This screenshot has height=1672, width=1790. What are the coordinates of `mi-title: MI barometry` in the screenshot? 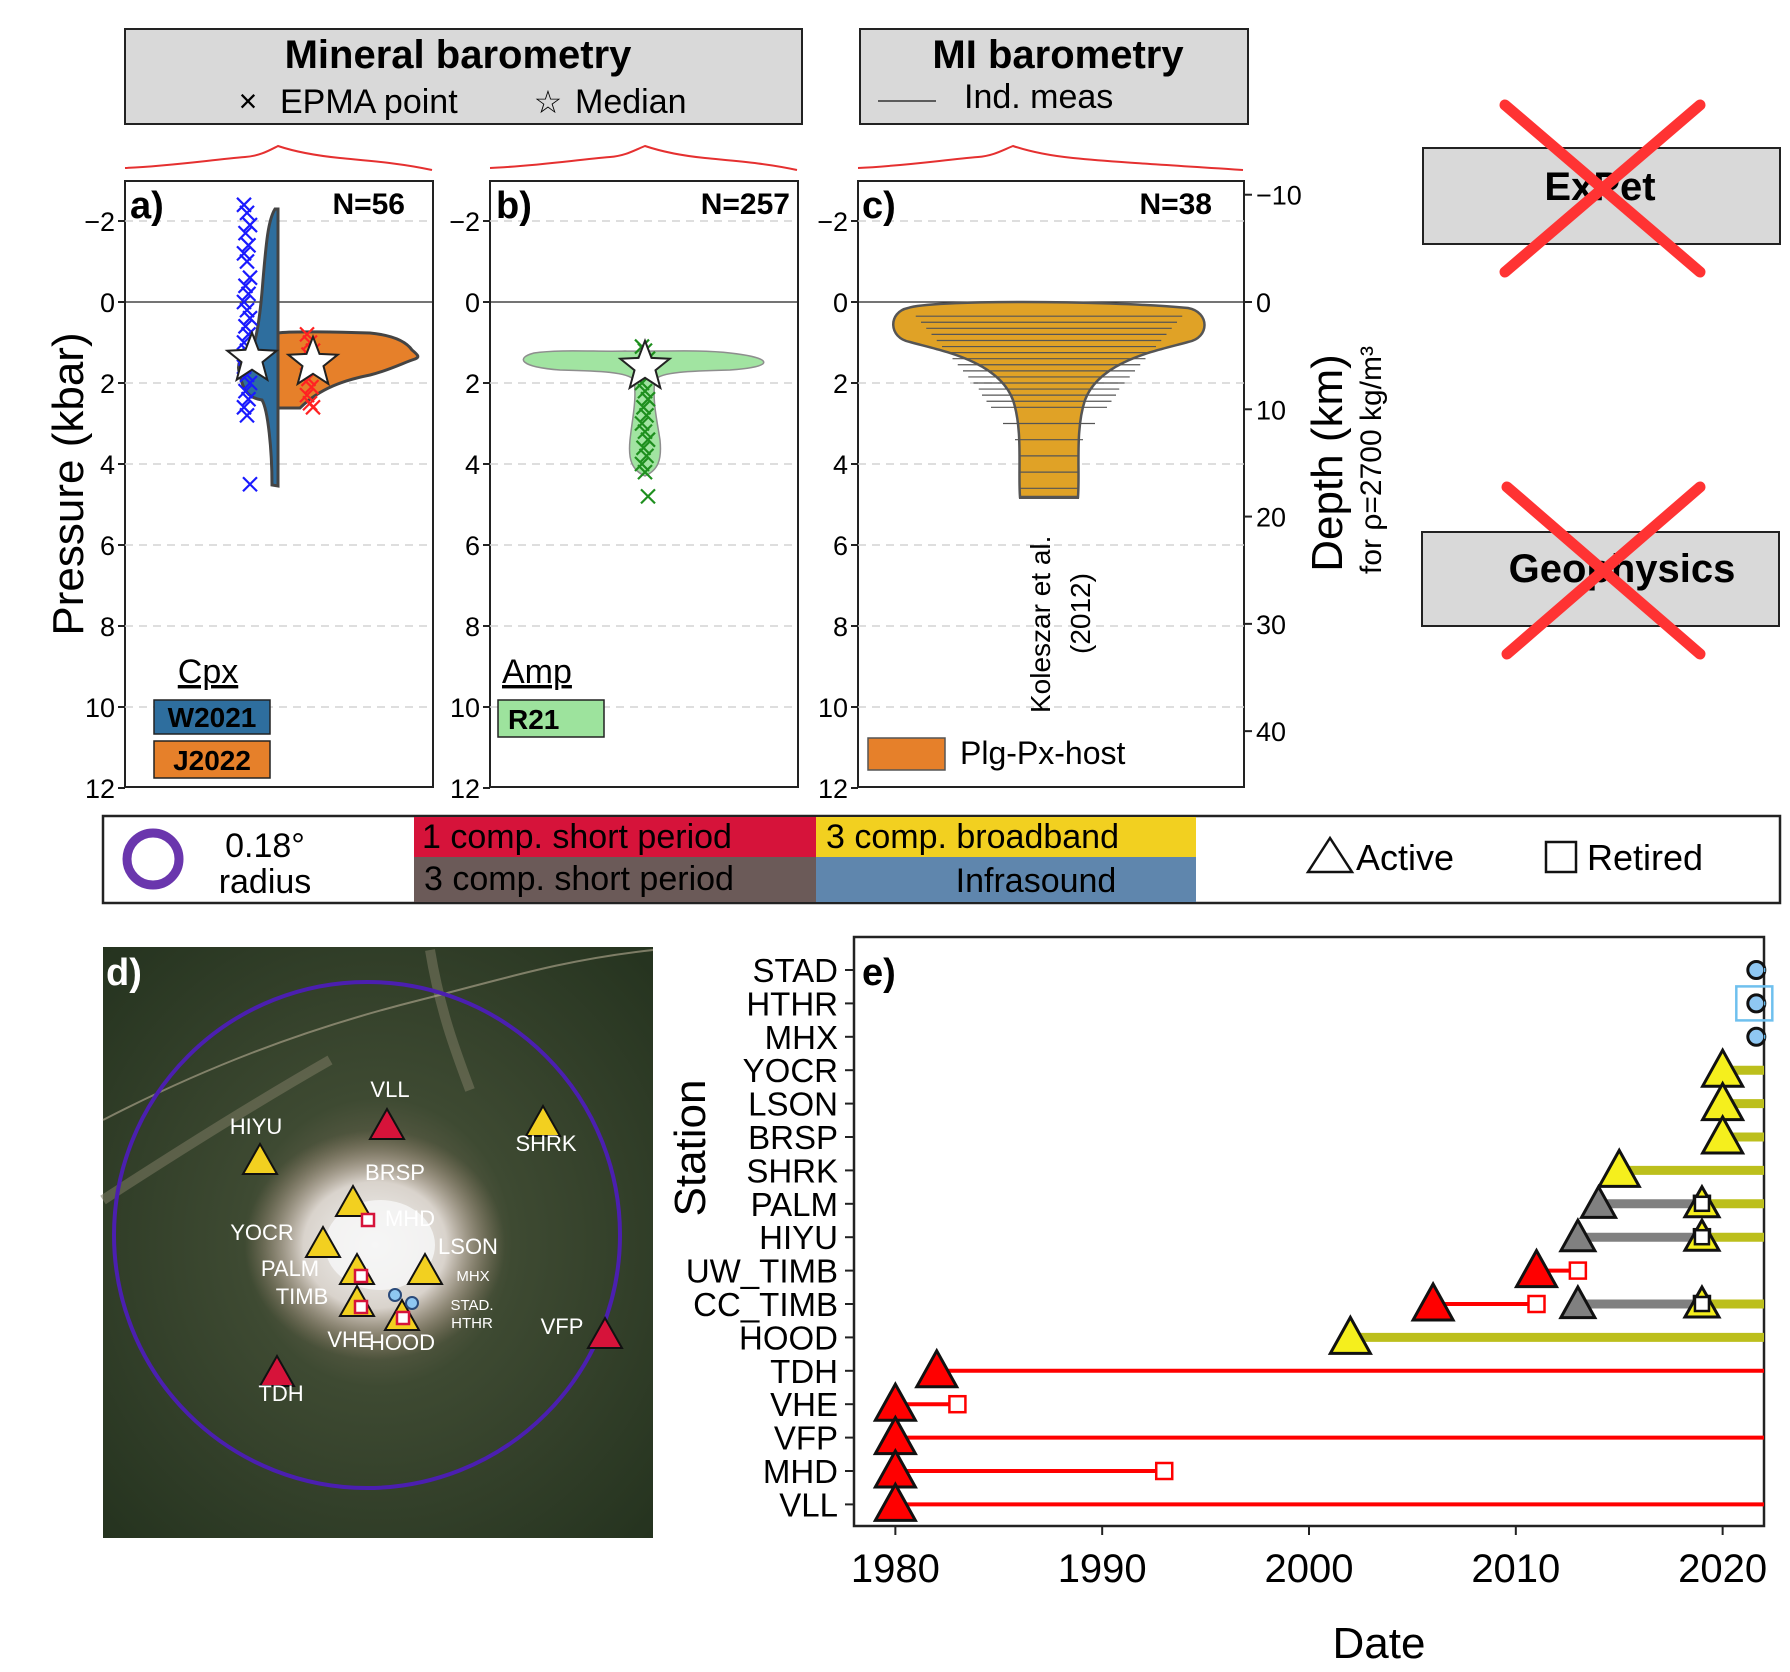 It's located at (1058, 55).